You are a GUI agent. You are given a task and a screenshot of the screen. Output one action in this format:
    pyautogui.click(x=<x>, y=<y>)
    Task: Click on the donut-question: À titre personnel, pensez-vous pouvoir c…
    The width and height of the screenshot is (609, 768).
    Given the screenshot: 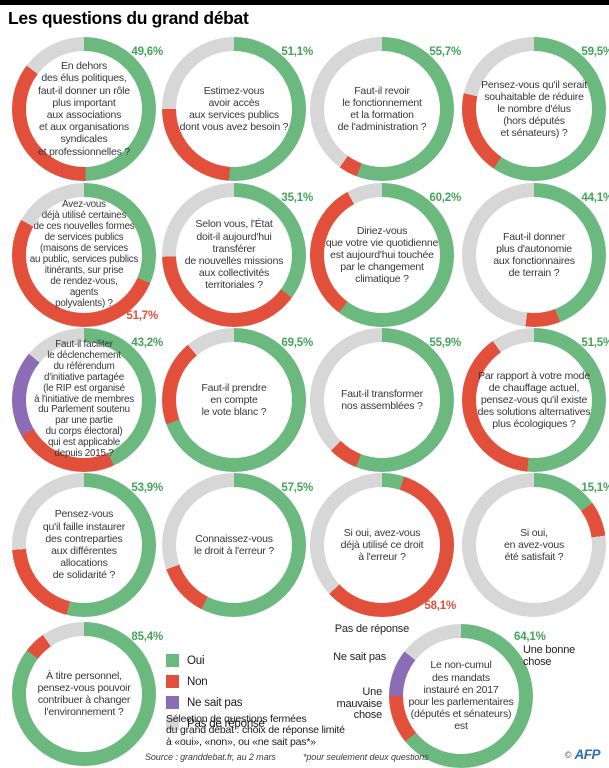 What is the action you would take?
    pyautogui.click(x=84, y=694)
    